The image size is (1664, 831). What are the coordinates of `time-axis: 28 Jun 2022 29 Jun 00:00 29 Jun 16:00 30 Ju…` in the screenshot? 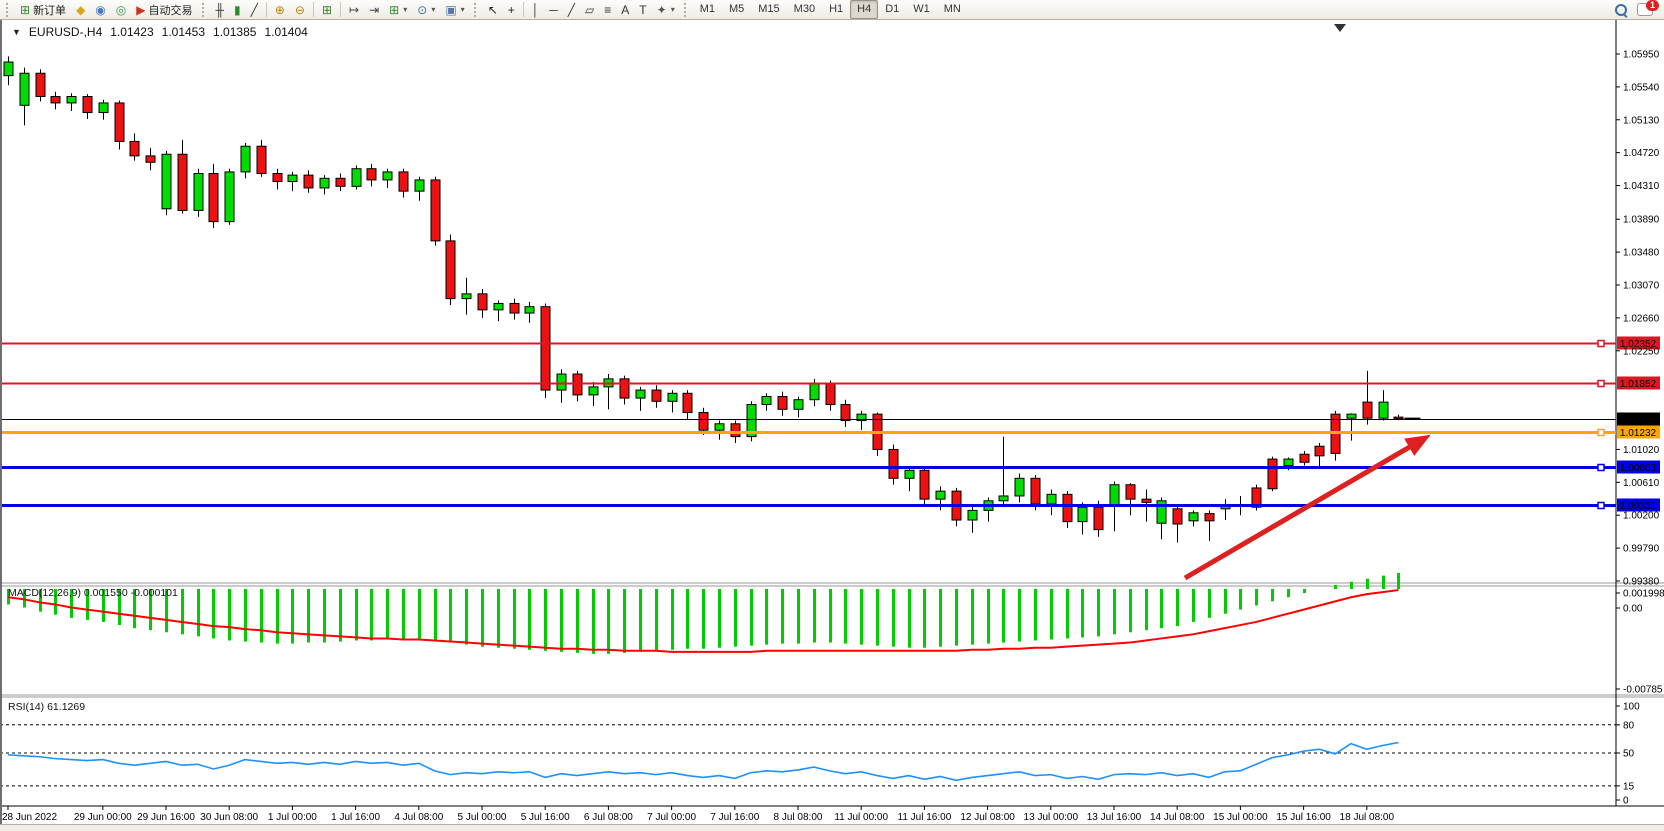 It's located at (698, 814).